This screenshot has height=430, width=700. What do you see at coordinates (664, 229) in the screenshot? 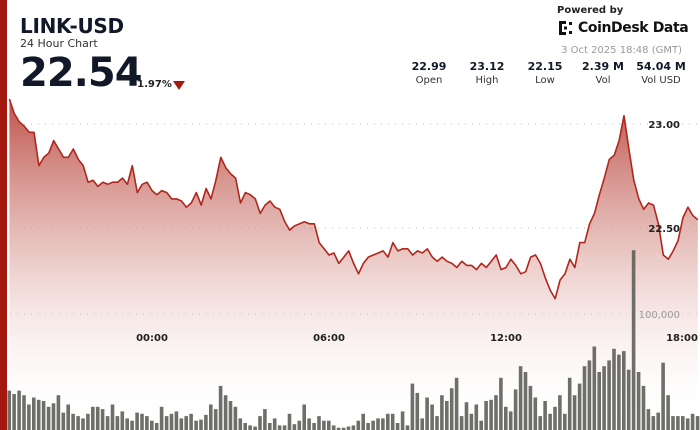
I see `price-tick-label: 22.50` at bounding box center [664, 229].